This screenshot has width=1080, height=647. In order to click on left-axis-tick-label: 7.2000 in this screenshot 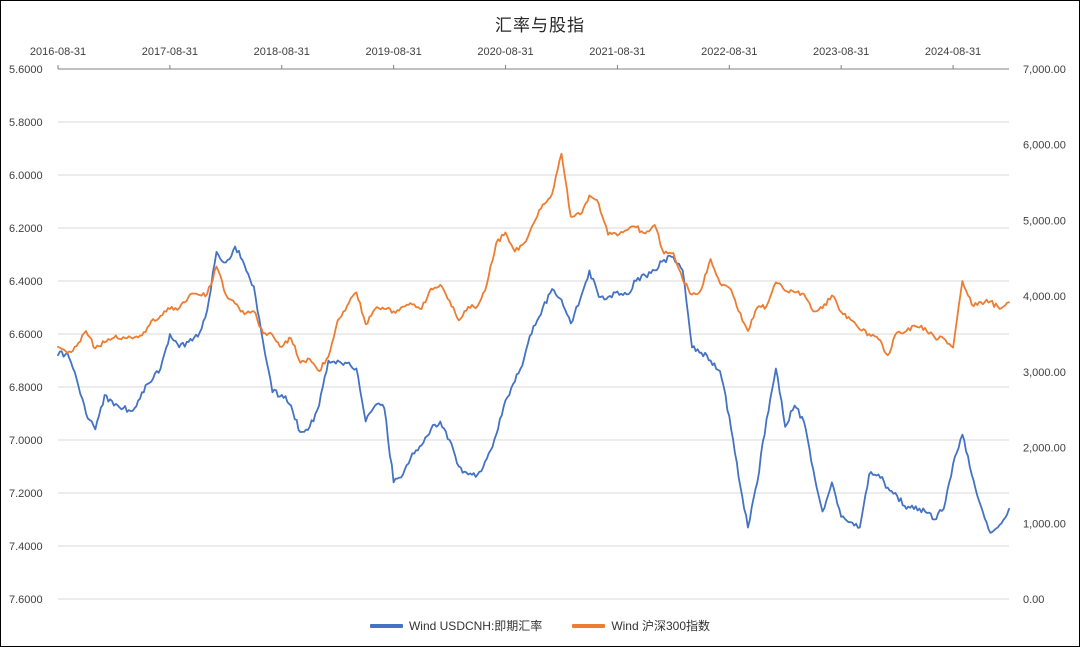, I will do `click(26, 494)`.